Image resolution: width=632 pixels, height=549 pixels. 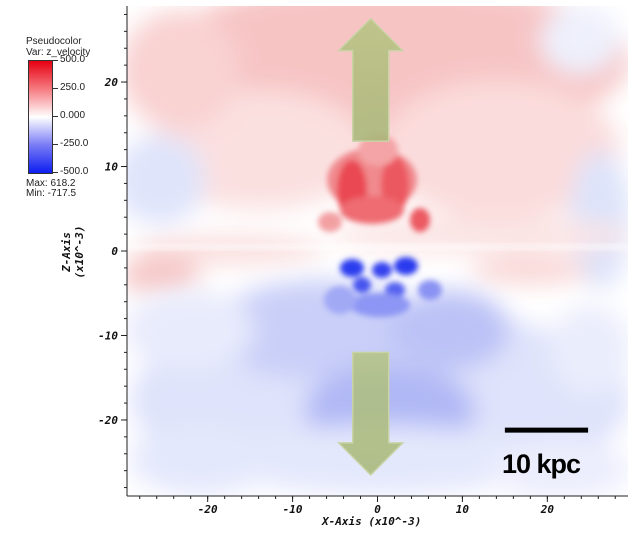 What do you see at coordinates (51, 193) in the screenshot?
I see `legend-min: Min: -717.5` at bounding box center [51, 193].